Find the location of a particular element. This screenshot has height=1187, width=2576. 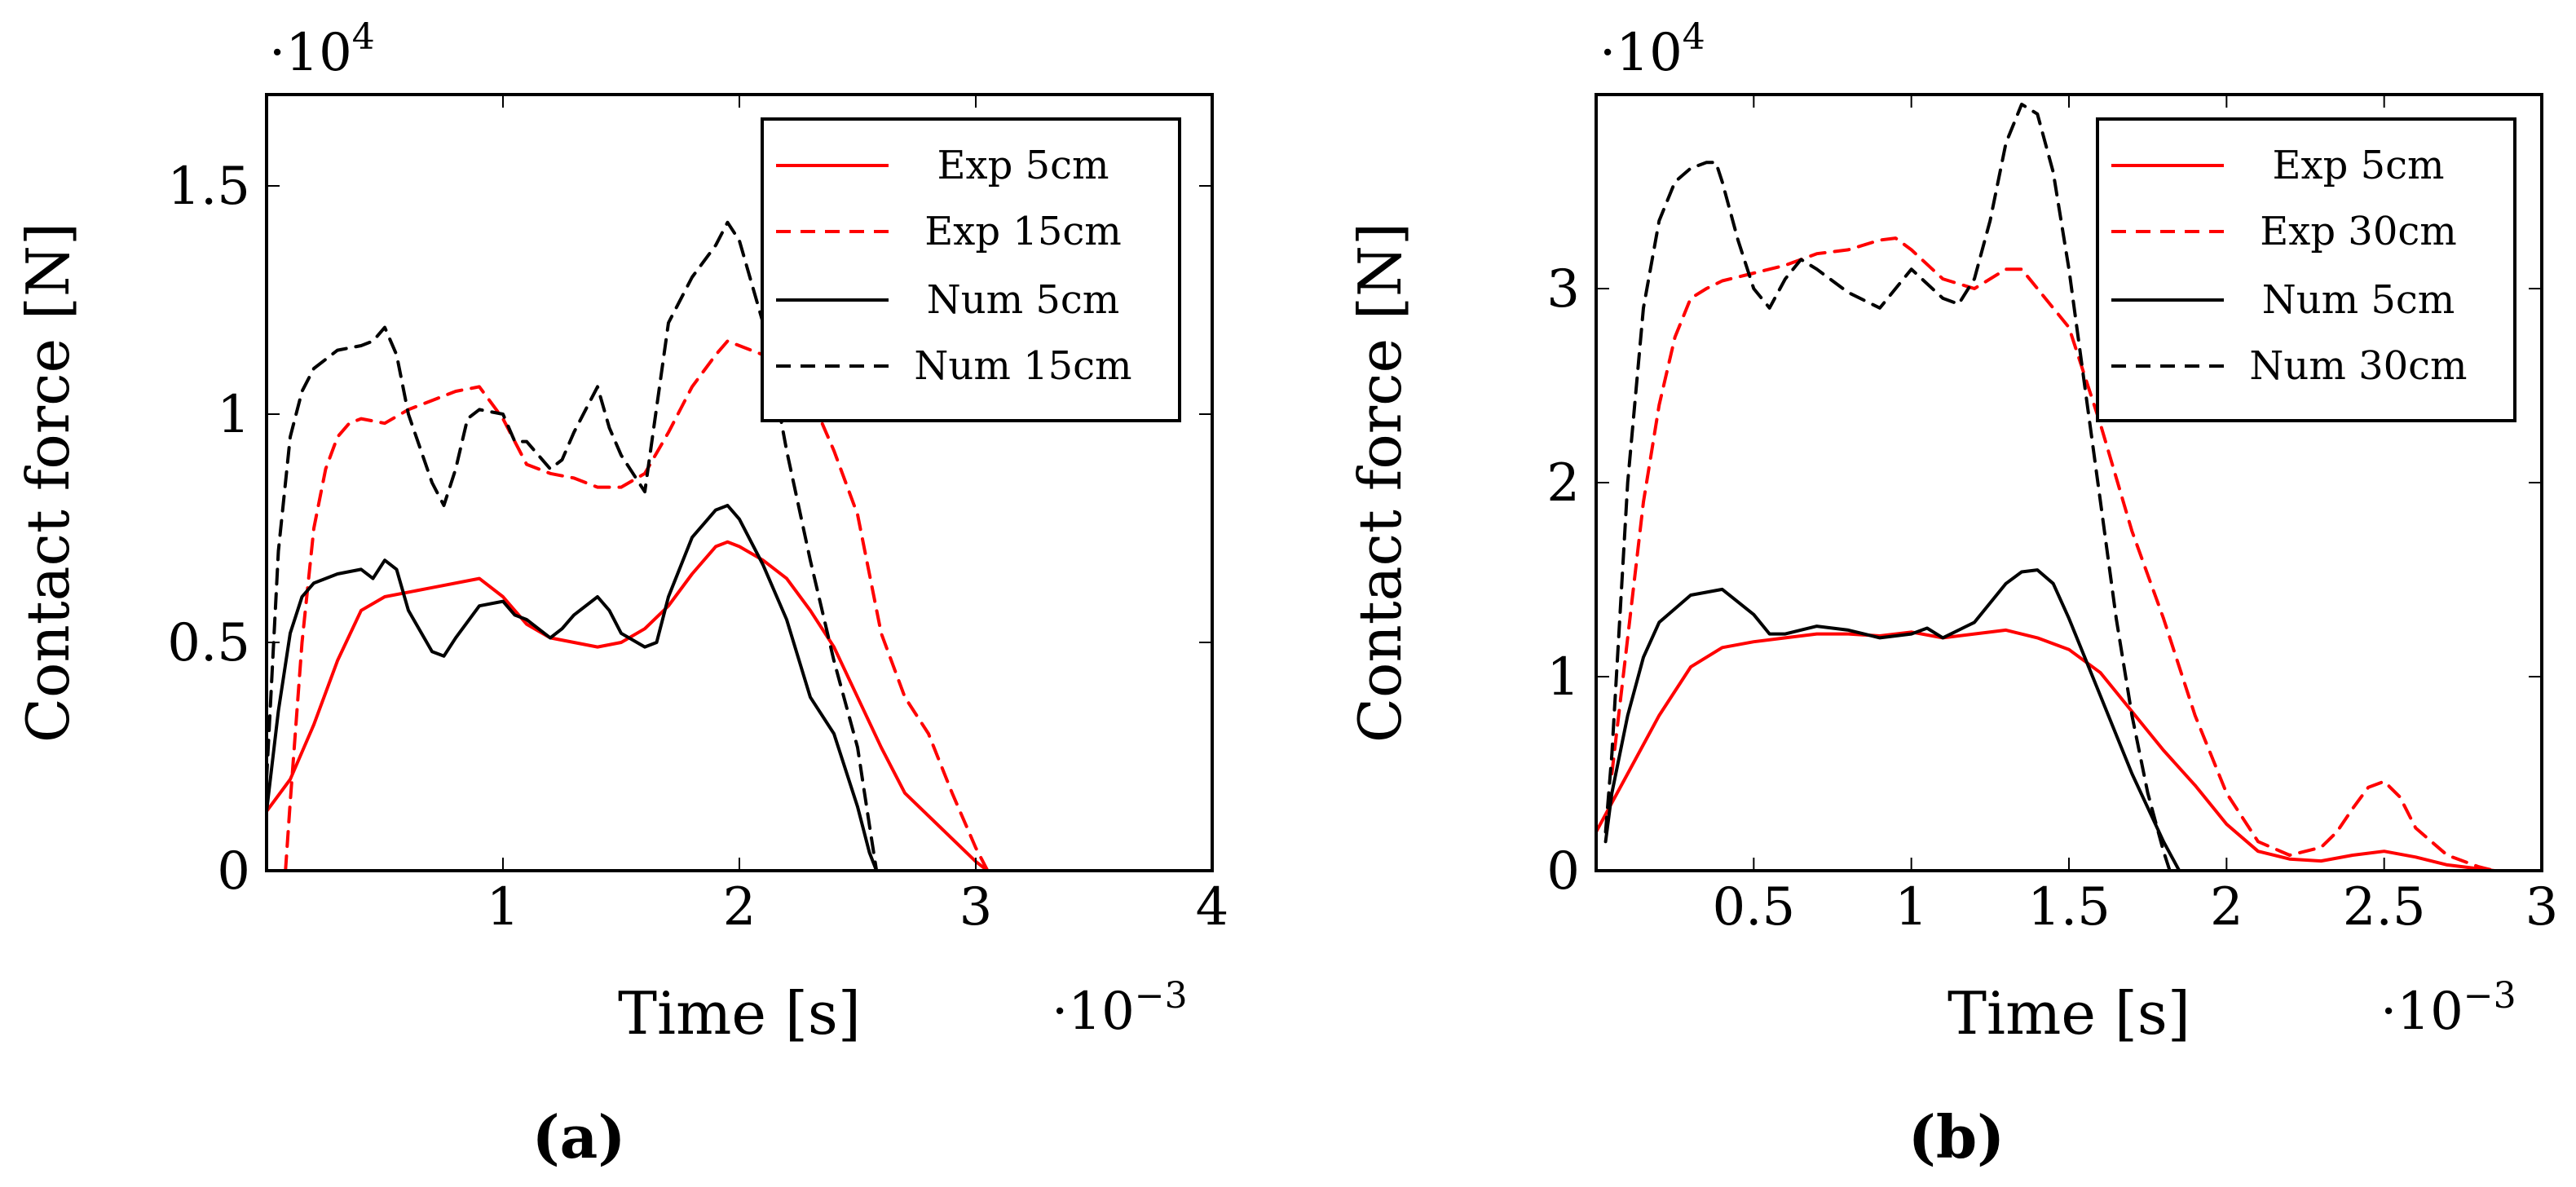

chart-a-series-num-5cm is located at coordinates (573, 687).